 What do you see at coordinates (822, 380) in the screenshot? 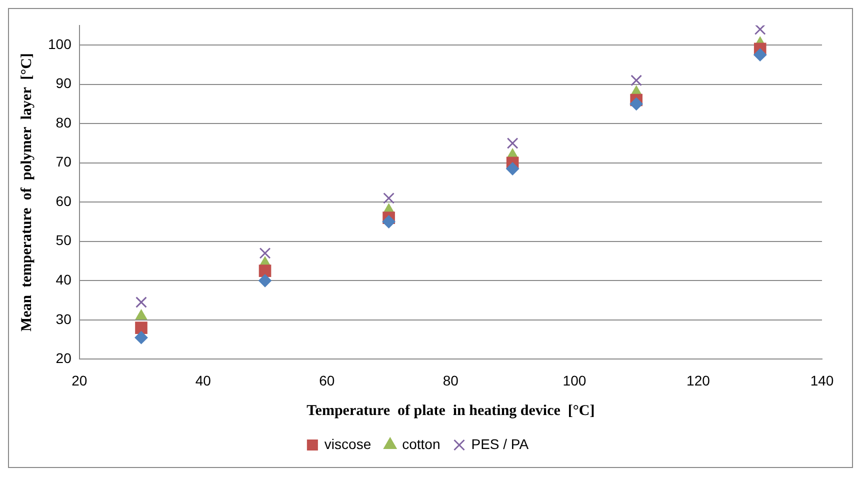
I see `x-tick-label: 140` at bounding box center [822, 380].